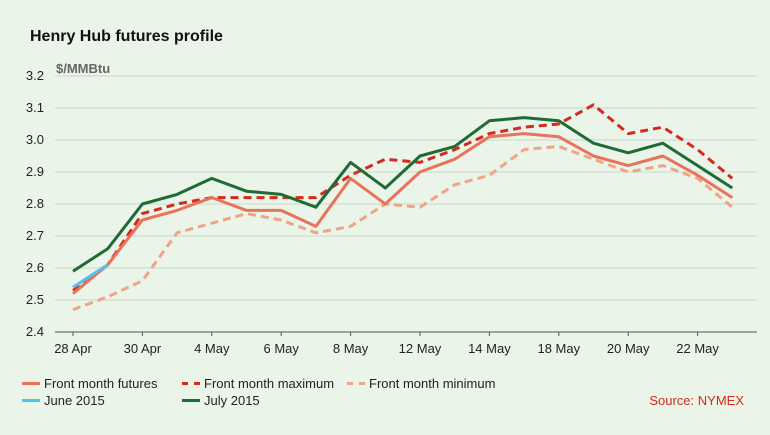 Image resolution: width=770 pixels, height=435 pixels. I want to click on legend-label: June 2015, so click(74, 400).